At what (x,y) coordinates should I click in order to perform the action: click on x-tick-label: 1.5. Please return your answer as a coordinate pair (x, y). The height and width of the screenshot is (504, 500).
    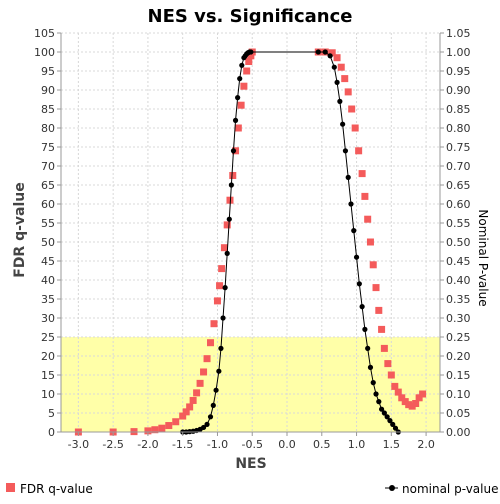
    Looking at the image, I should click on (392, 444).